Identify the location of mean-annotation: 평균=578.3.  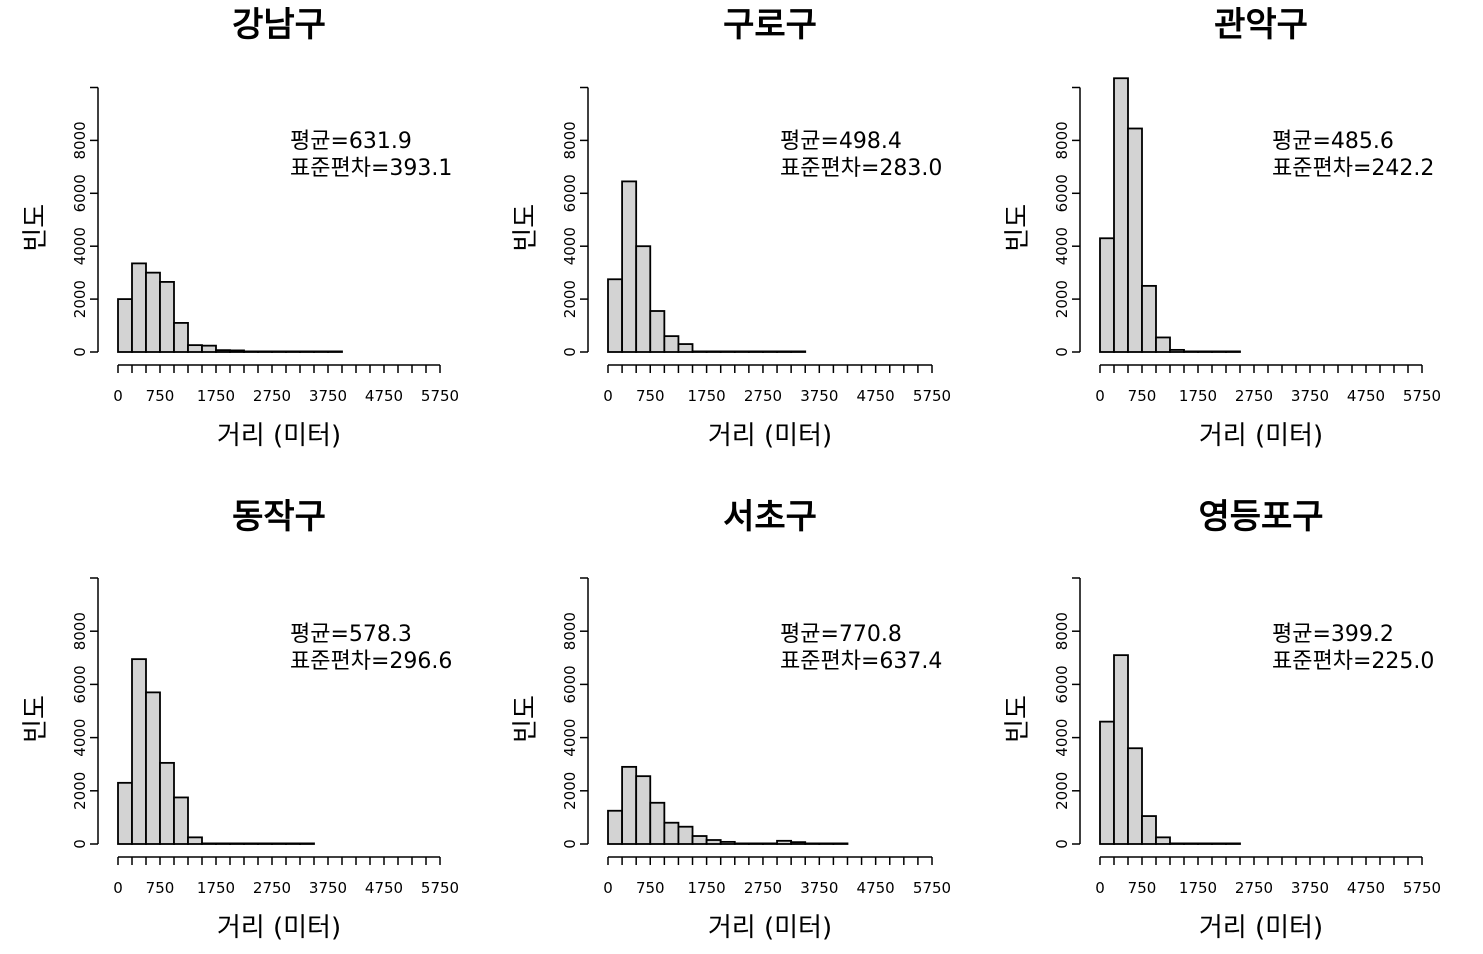
(351, 634).